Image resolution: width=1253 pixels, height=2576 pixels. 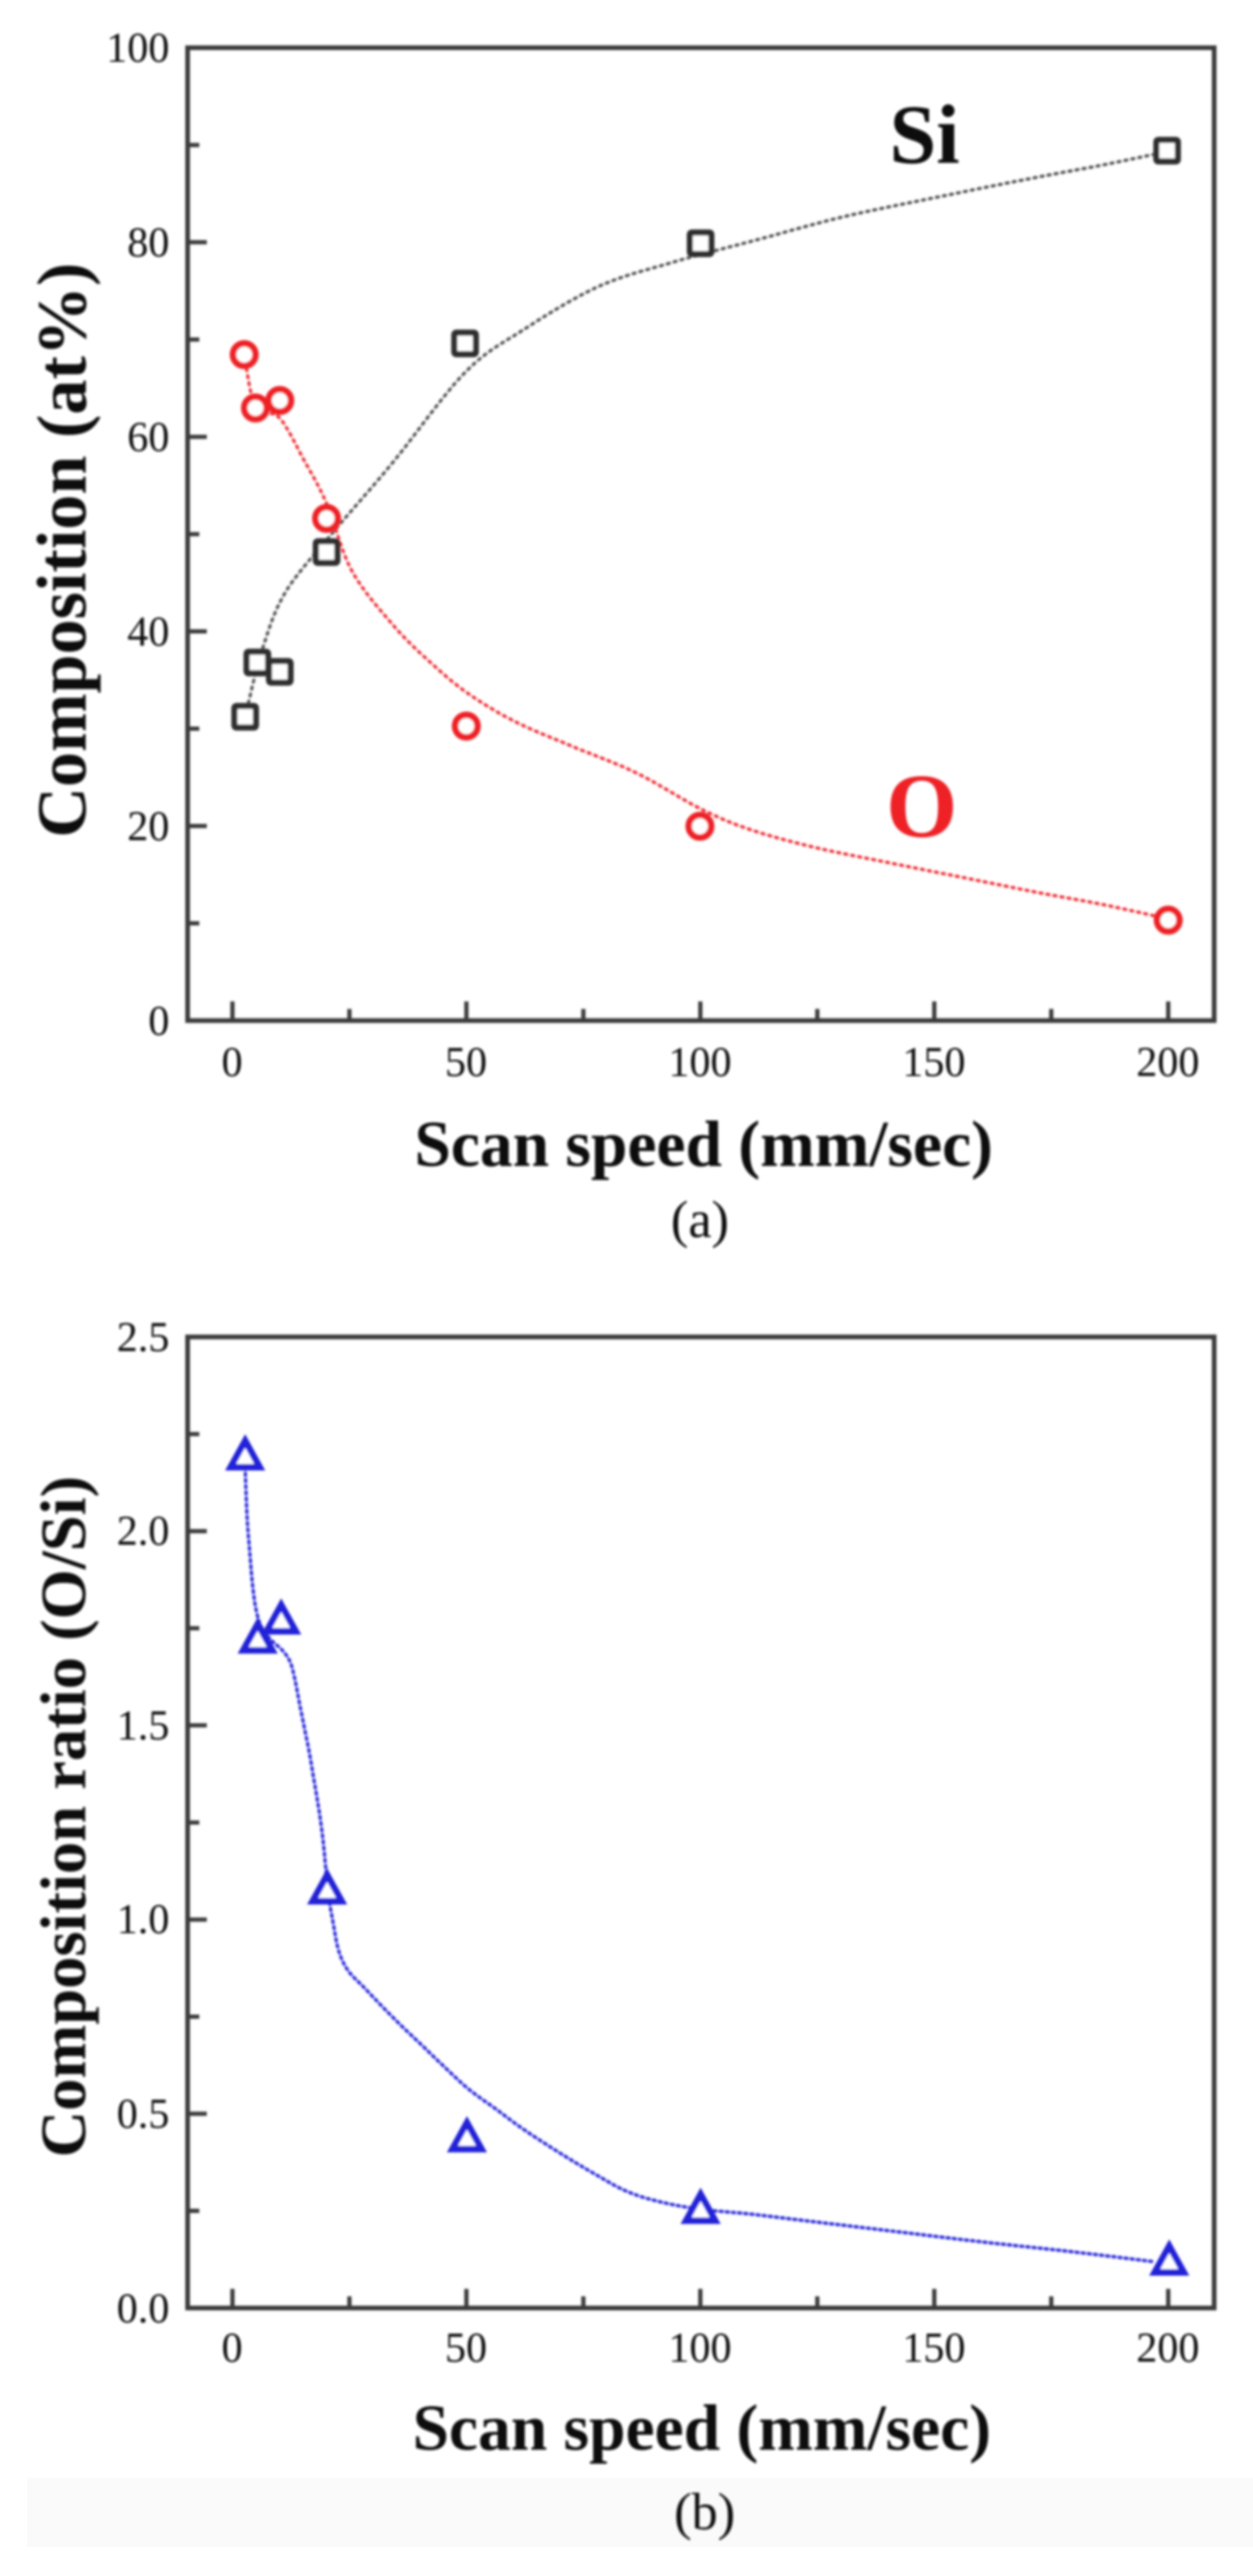 What do you see at coordinates (143, 1725) in the screenshot?
I see `svg-text: 1.5` at bounding box center [143, 1725].